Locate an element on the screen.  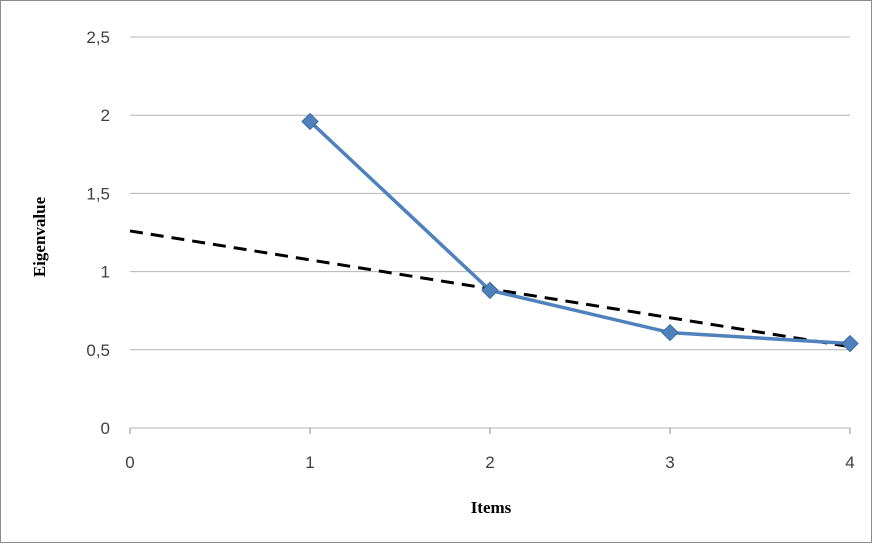
y-tick-label: 0 is located at coordinates (105, 428).